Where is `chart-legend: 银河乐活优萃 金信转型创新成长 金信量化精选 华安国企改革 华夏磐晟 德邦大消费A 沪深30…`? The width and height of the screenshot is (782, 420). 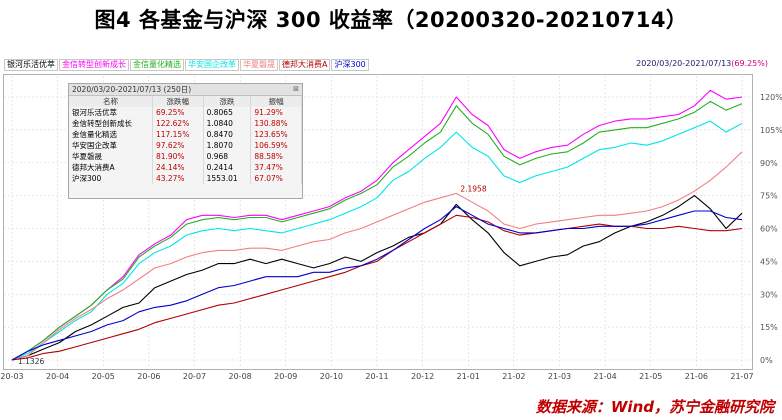 chart-legend: 银河乐活优萃 金信转型创新成长 金信量化精选 华安国企改革 华夏磐晟 德邦大消费A 沪深30… is located at coordinates (187, 65).